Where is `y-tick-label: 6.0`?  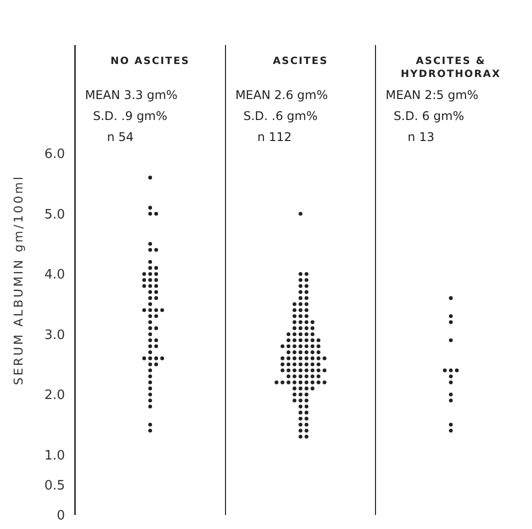
y-tick-label: 6.0 is located at coordinates (54, 154).